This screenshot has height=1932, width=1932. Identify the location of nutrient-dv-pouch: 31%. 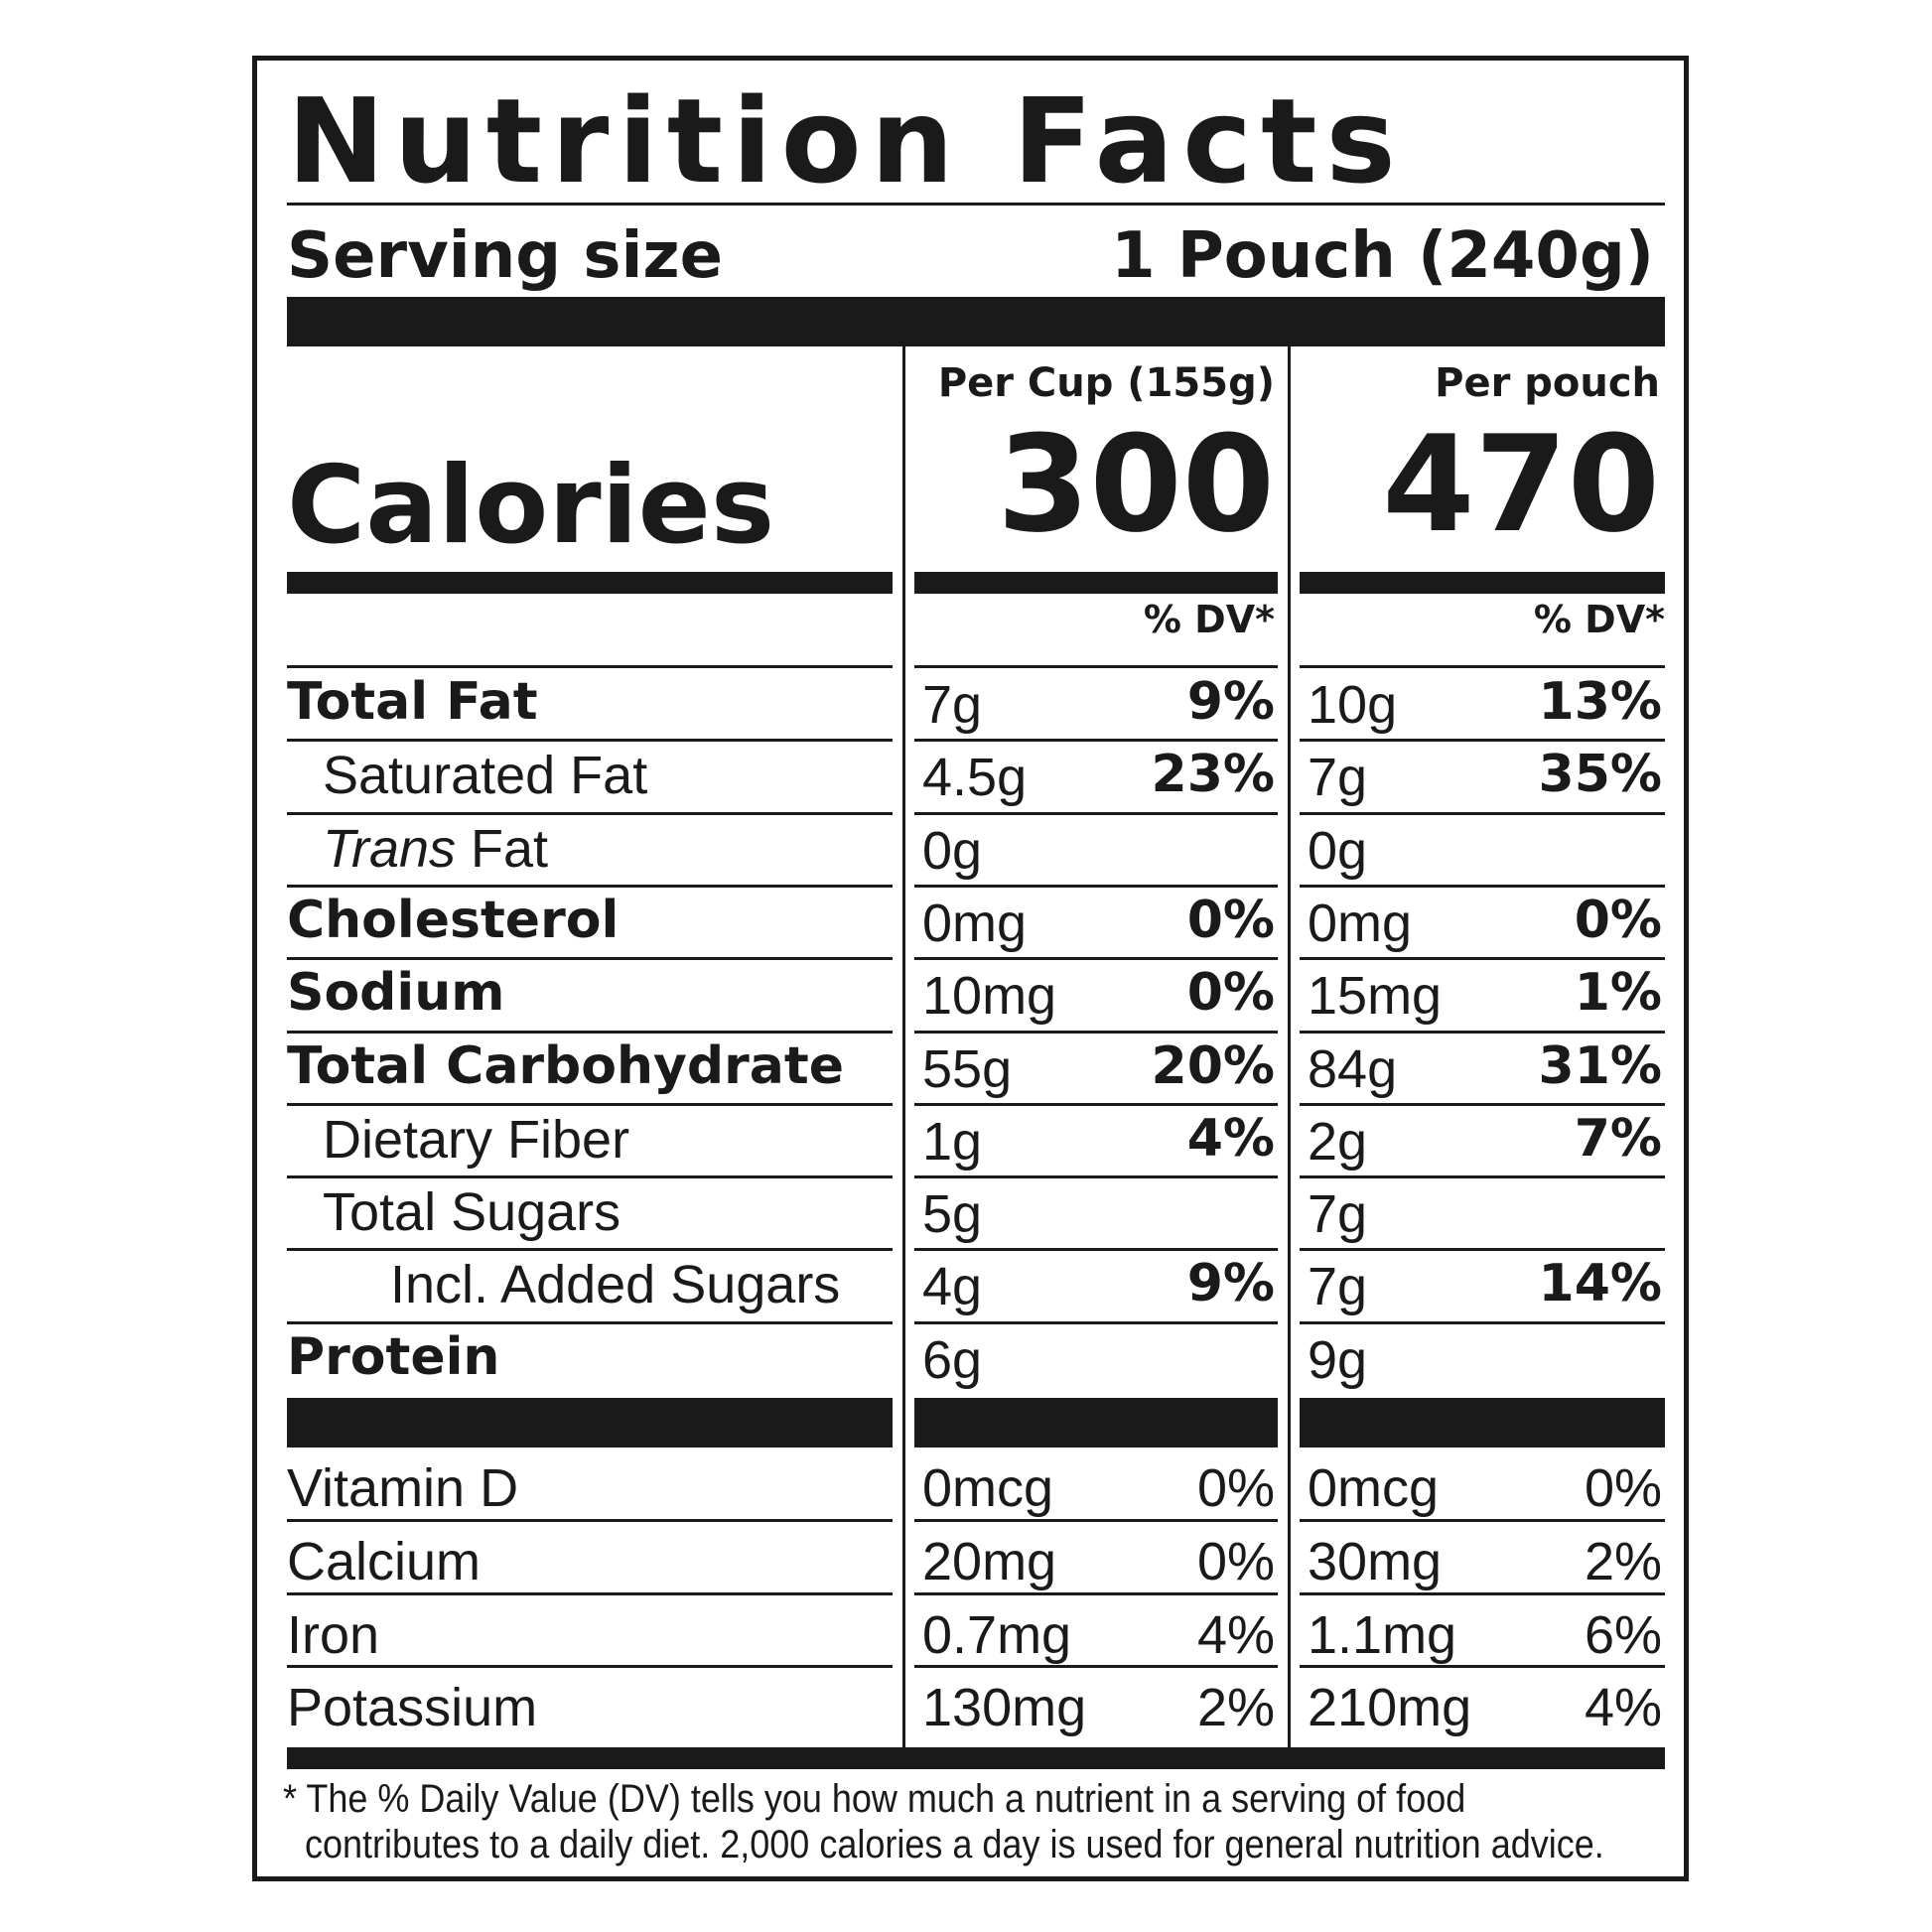
(1600, 1066).